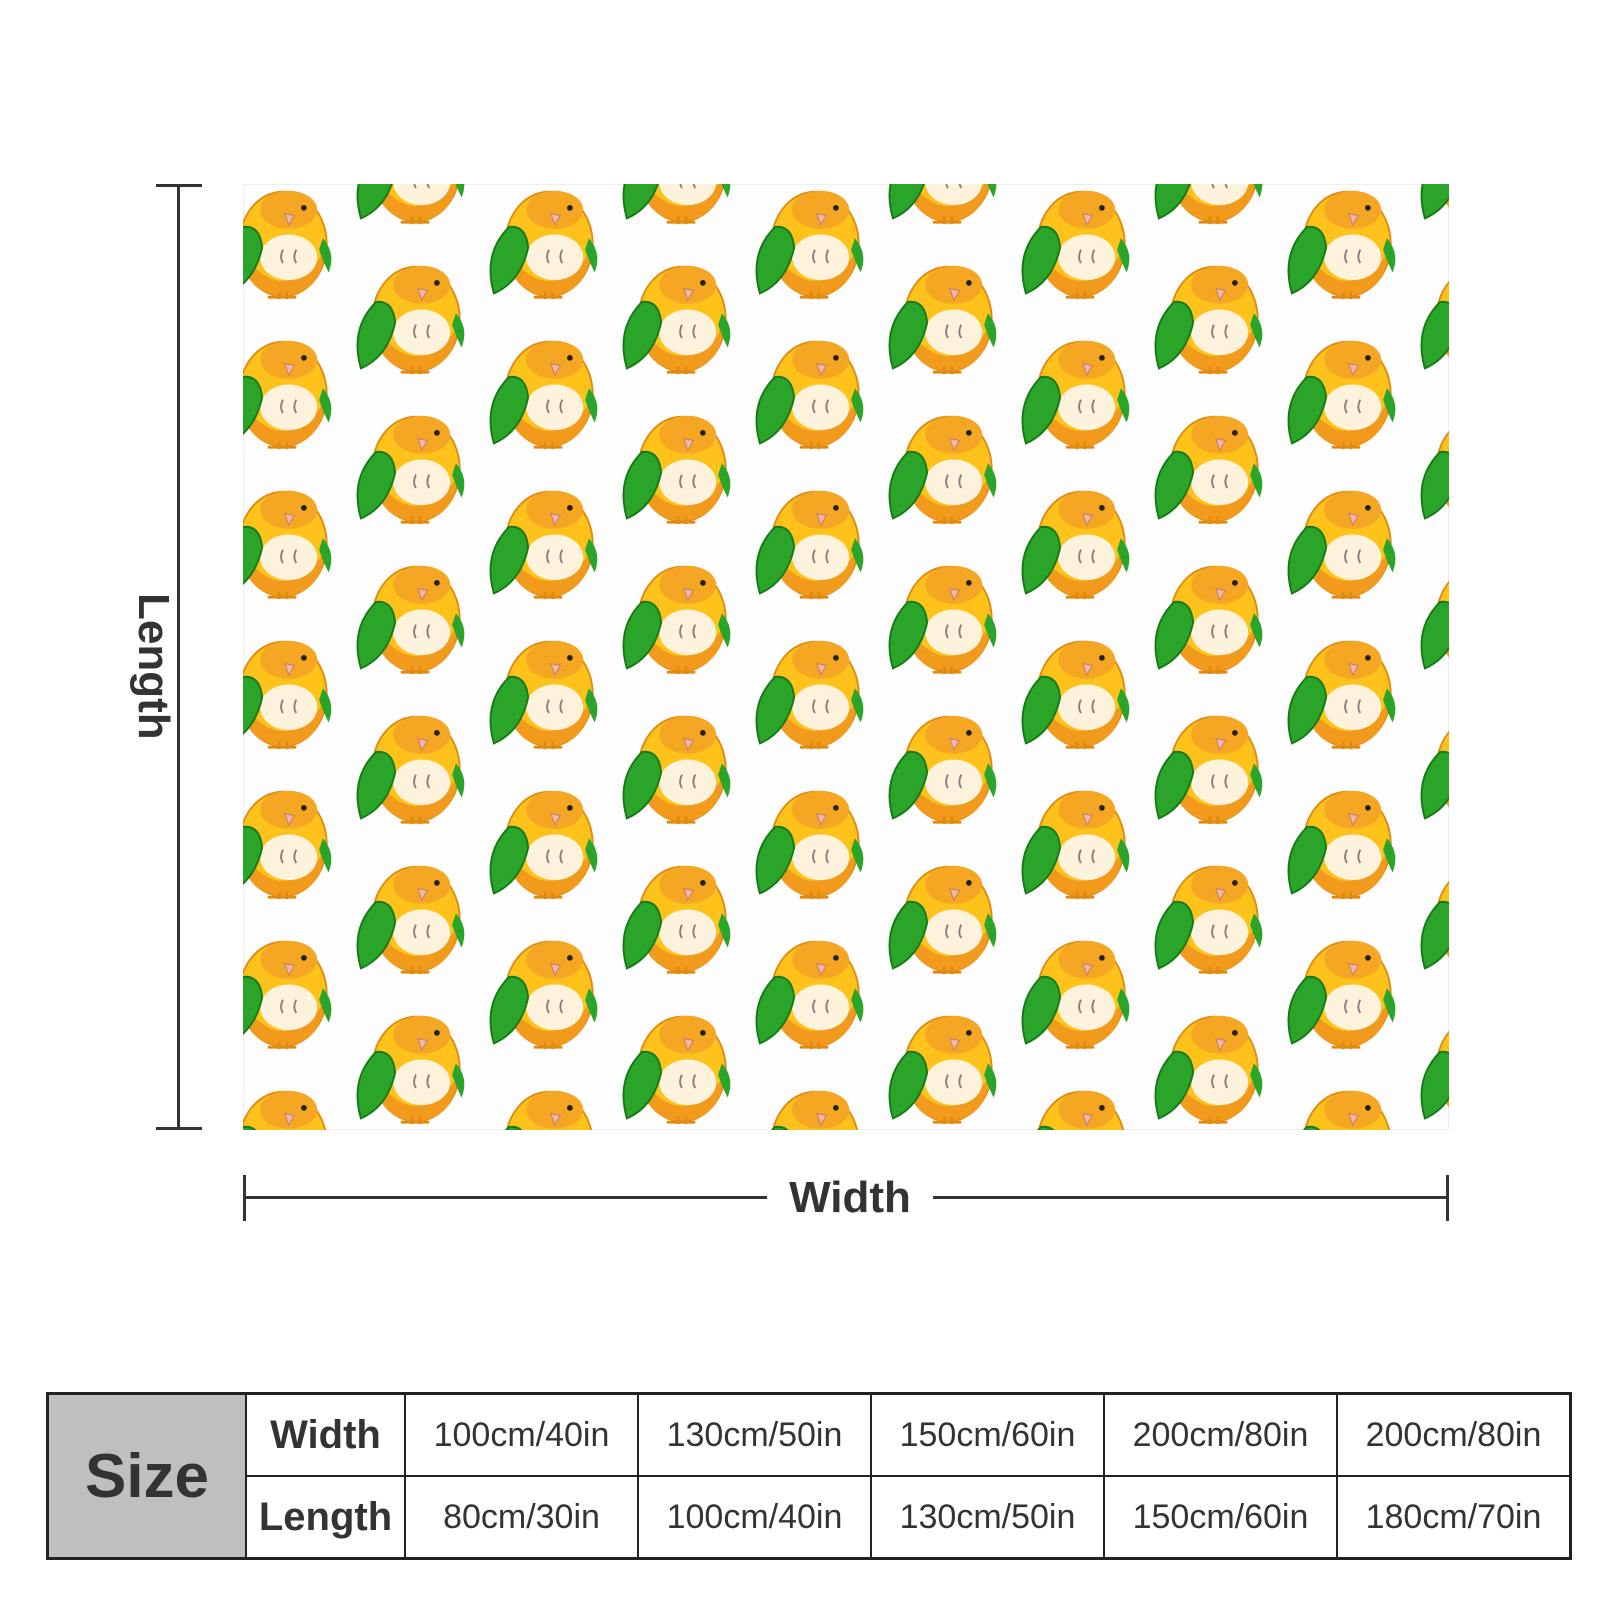 The width and height of the screenshot is (1600, 1600). What do you see at coordinates (1454, 1517) in the screenshot?
I see `length-cell: 180cm/70in` at bounding box center [1454, 1517].